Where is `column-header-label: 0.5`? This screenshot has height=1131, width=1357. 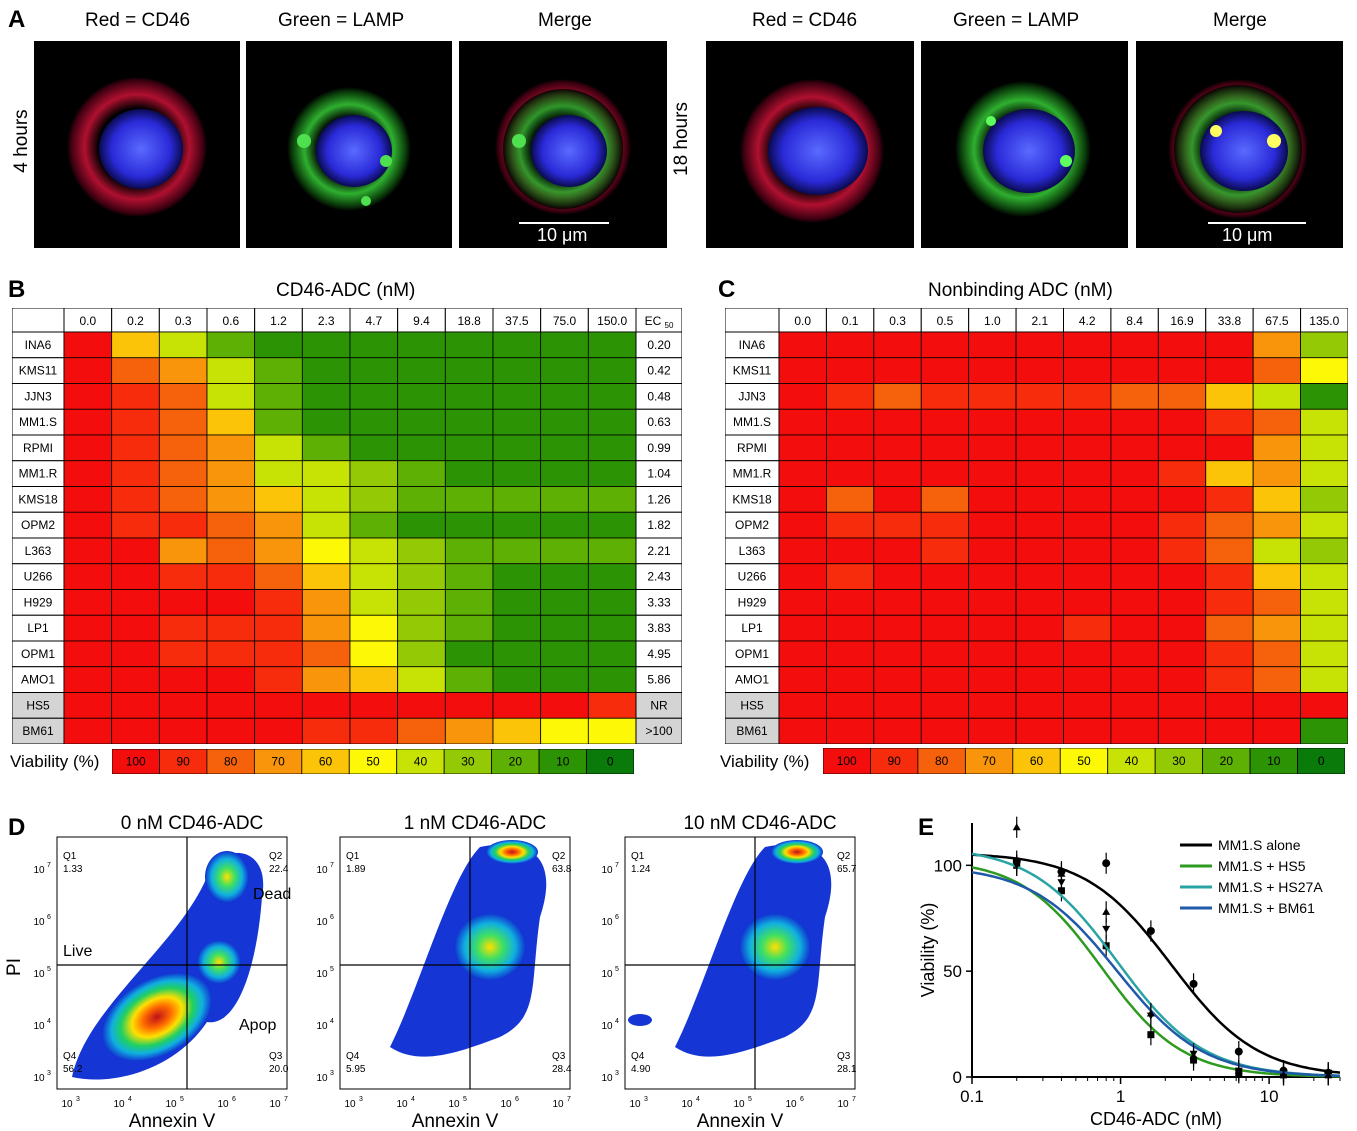
column-header-label: 0.5 is located at coordinates (945, 321).